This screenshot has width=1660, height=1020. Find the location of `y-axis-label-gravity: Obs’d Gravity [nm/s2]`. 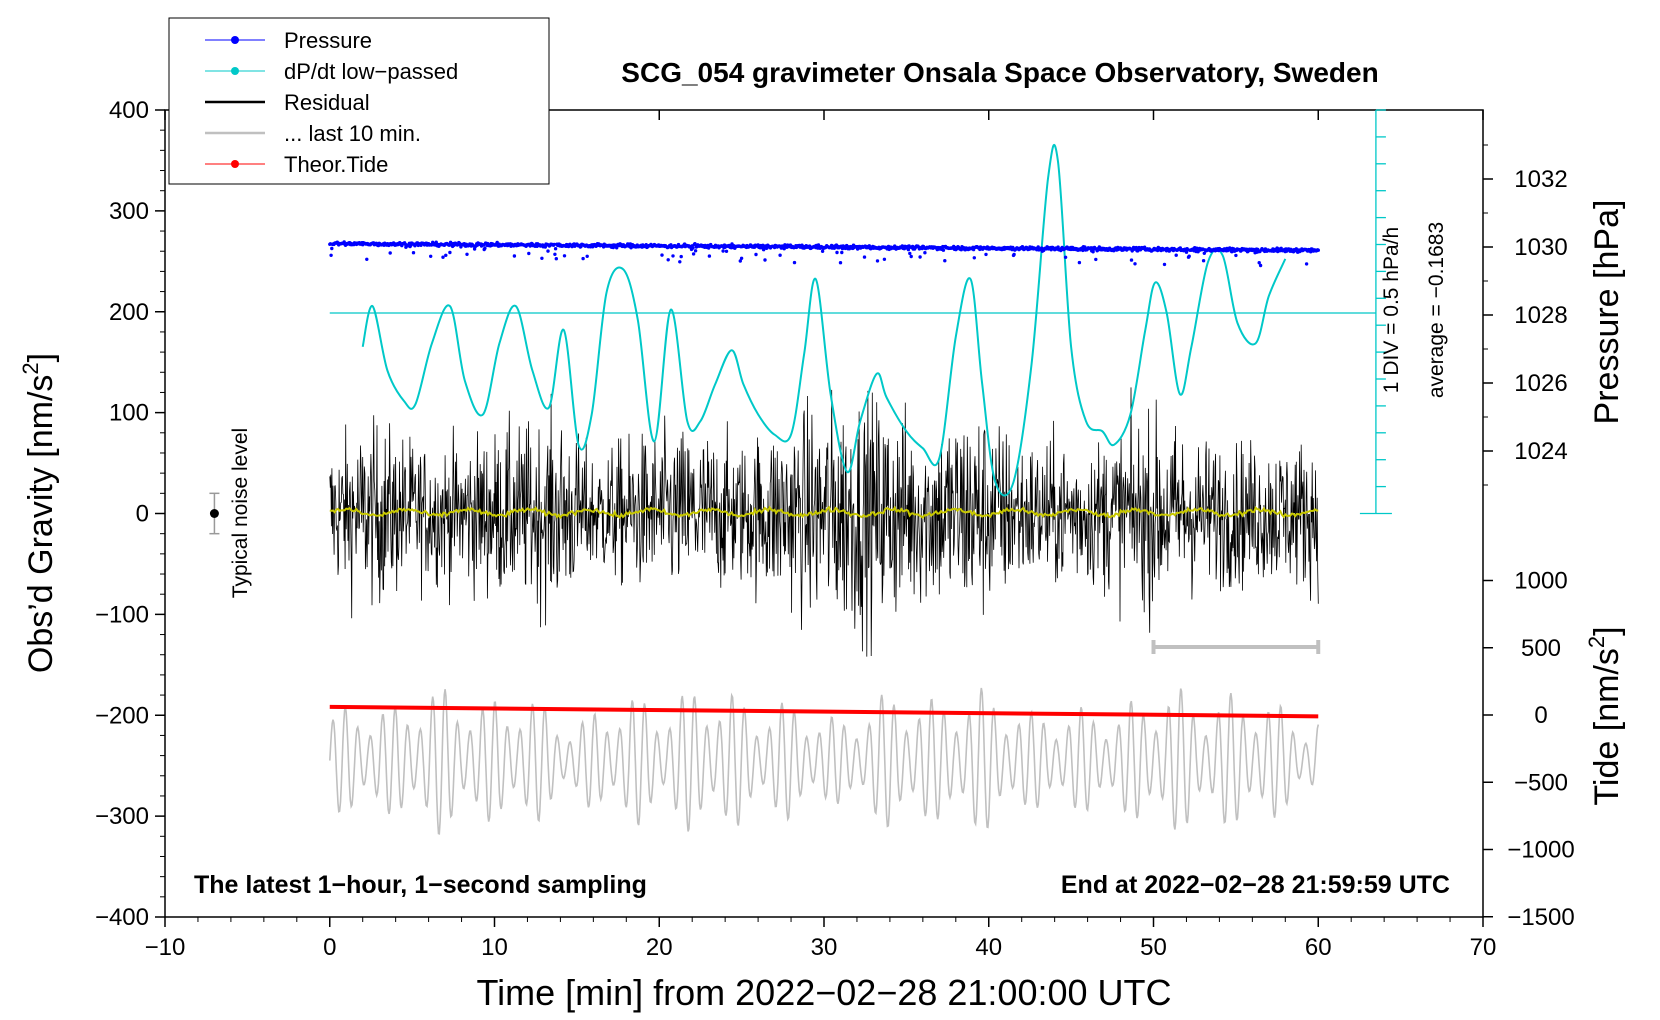

y-axis-label-gravity: Obs’d Gravity [nm/s2] is located at coordinates (39, 513).